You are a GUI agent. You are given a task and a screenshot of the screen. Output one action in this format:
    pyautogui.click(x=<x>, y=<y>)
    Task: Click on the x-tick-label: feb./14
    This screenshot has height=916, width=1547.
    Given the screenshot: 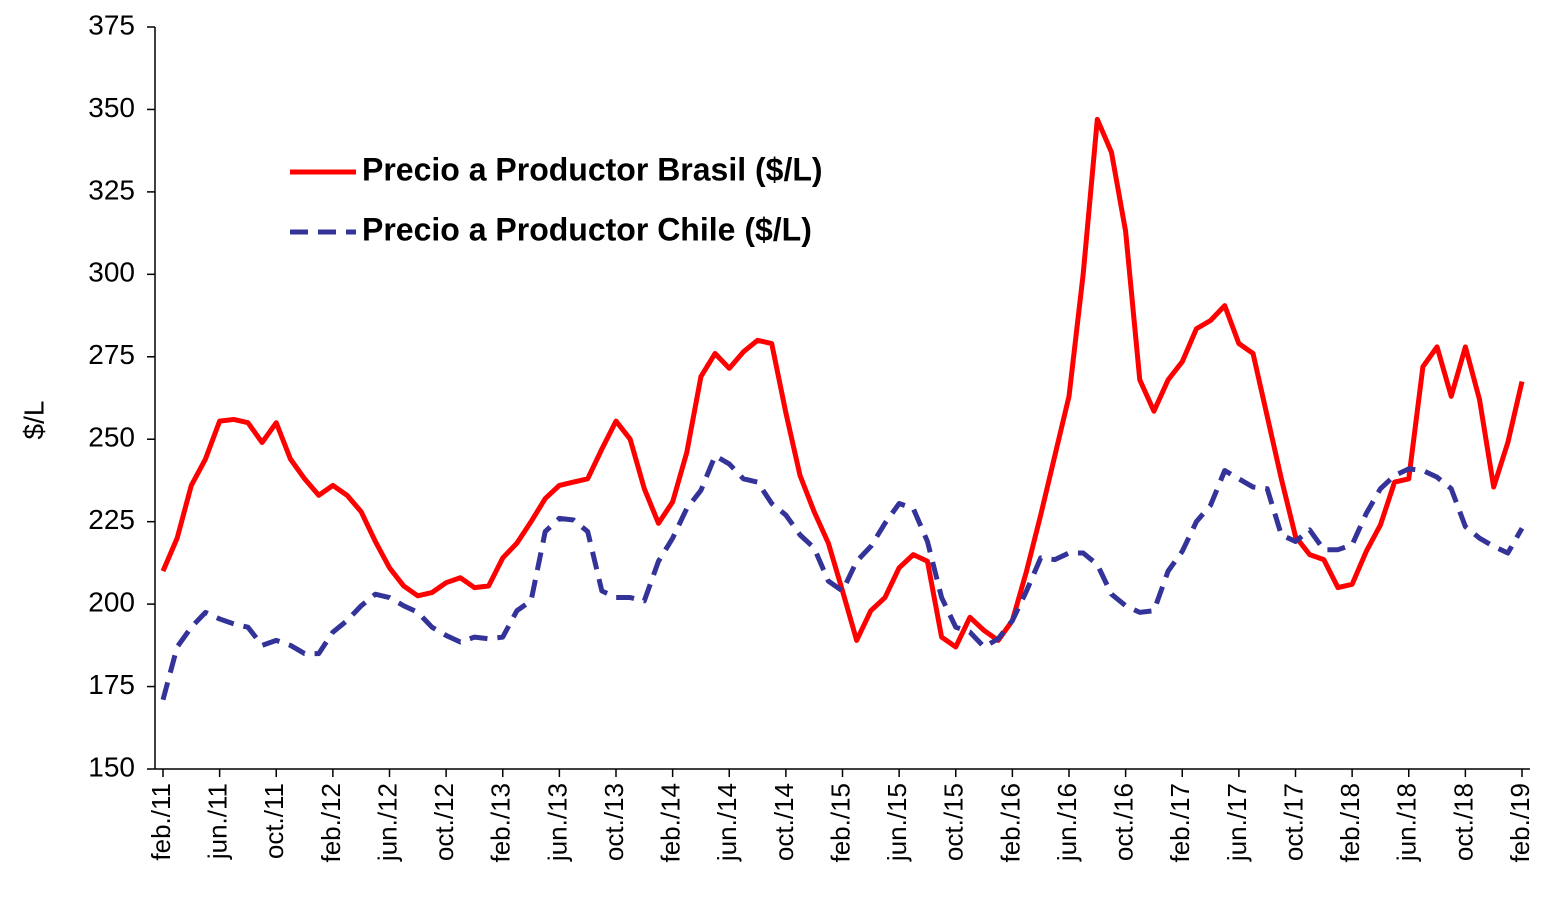 What is the action you would take?
    pyautogui.click(x=671, y=823)
    